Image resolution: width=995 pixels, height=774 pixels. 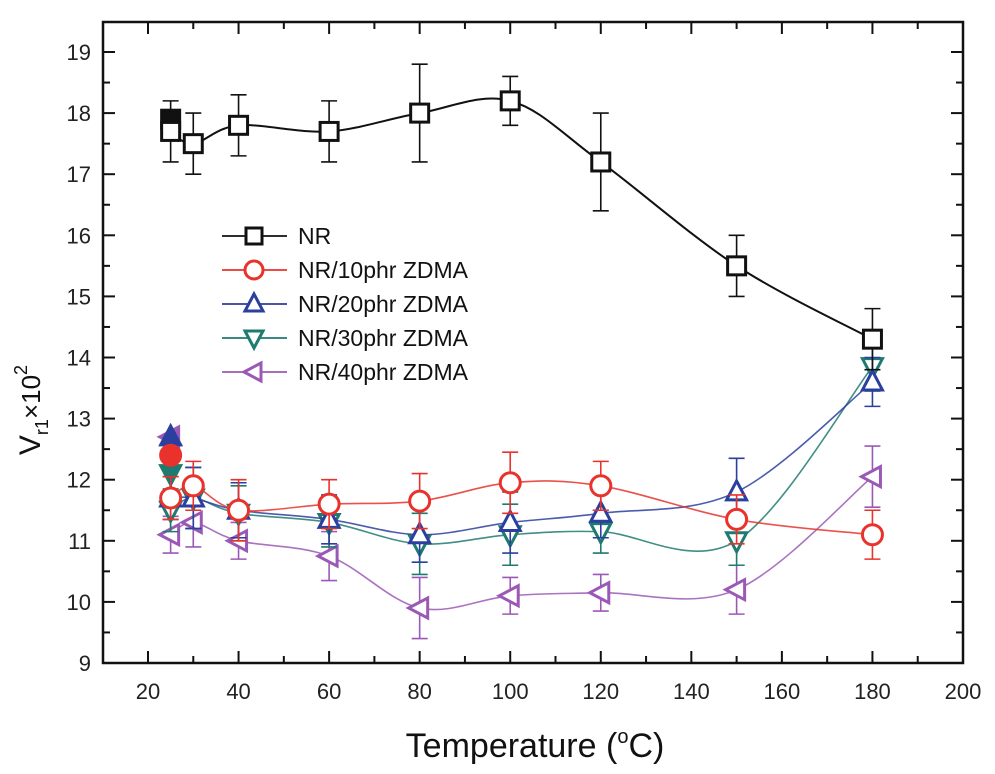 I want to click on y-tick-label: 17, so click(x=79, y=174).